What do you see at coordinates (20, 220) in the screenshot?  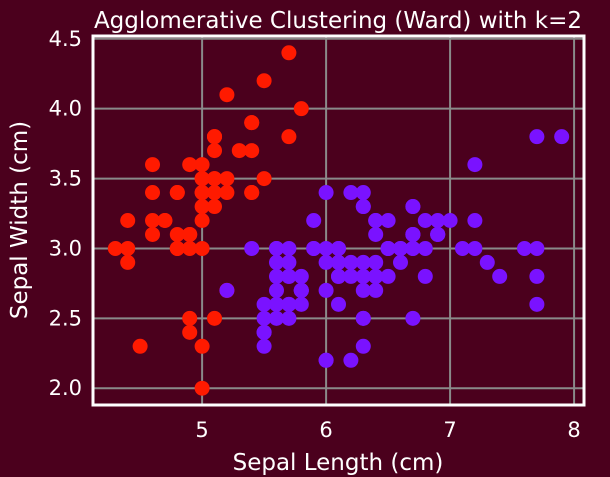 I see `y-axis-label: Sepal Width (cm)` at bounding box center [20, 220].